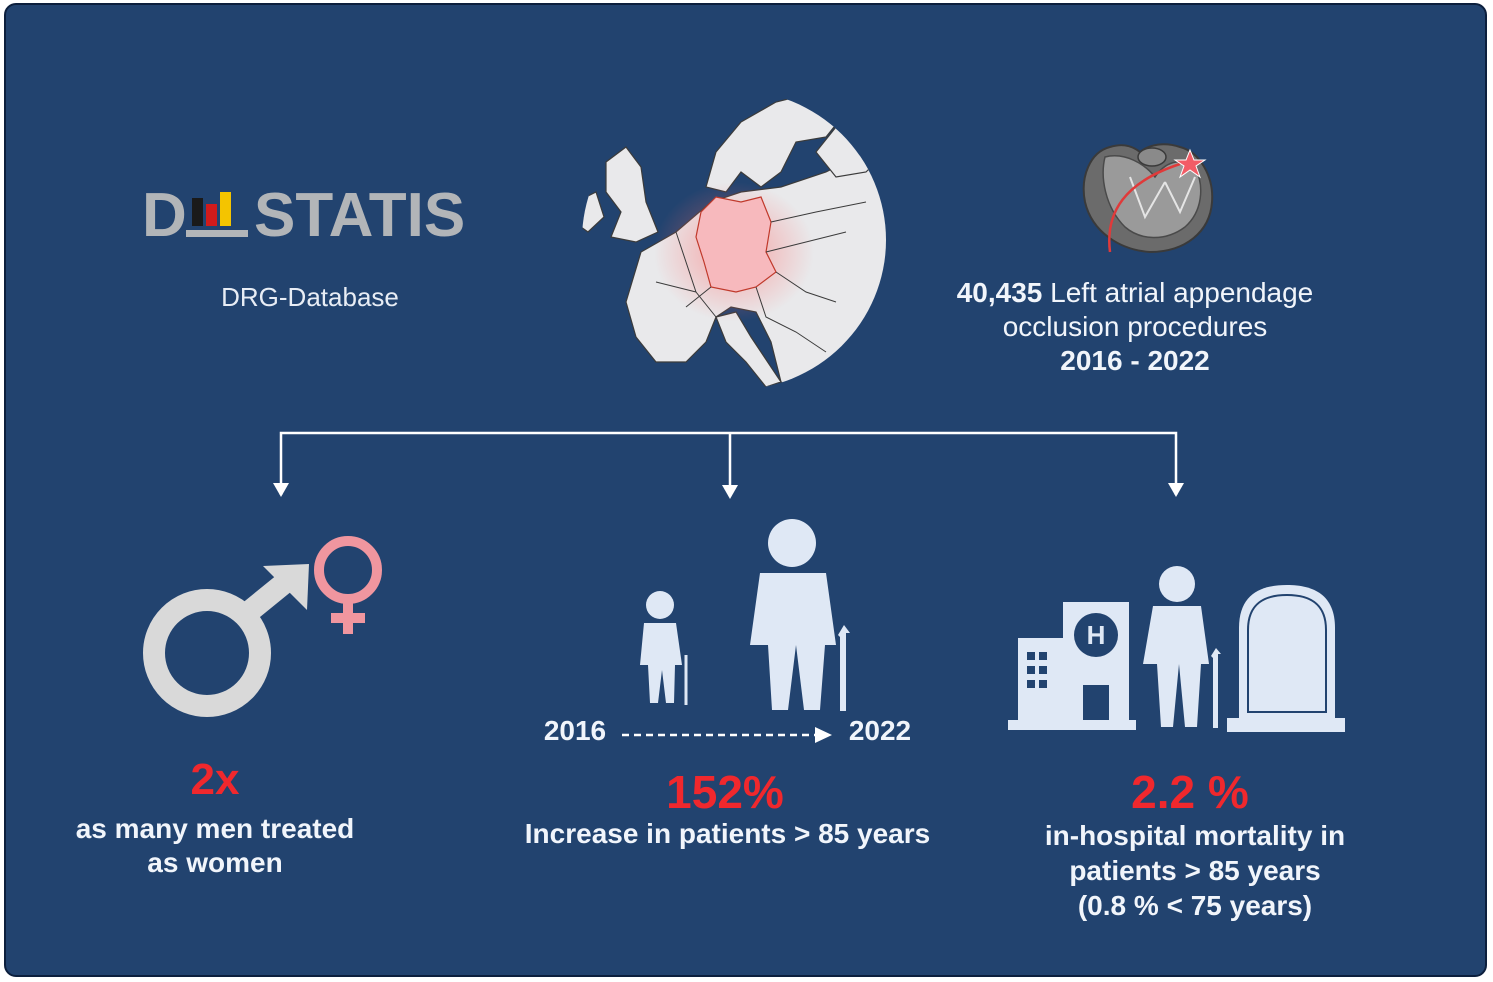 The height and width of the screenshot is (982, 1493). What do you see at coordinates (1072, 666) in the screenshot?
I see `hospital-icon: H` at bounding box center [1072, 666].